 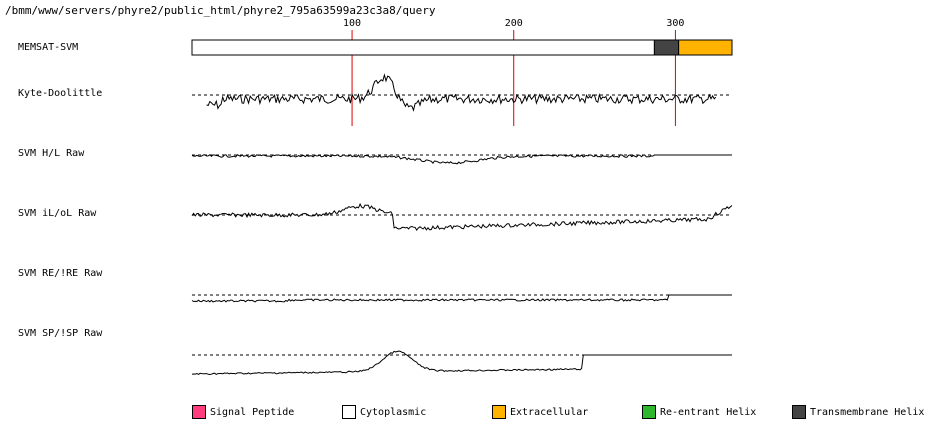 I want to click on legend-transmembrane-helix: Transmembrane Helix, so click(x=858, y=412).